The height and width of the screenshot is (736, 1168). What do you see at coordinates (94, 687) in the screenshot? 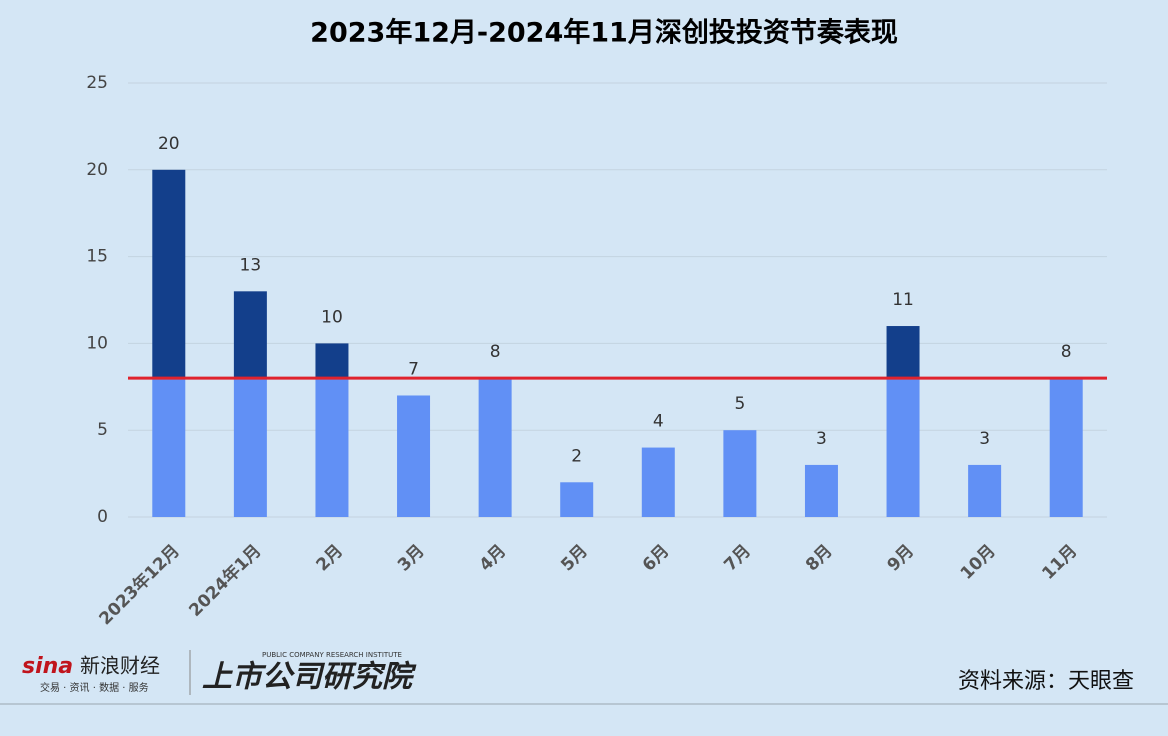
I see `brand-tagline: 交易 · 资讯 · 数据 · 服务` at bounding box center [94, 687].